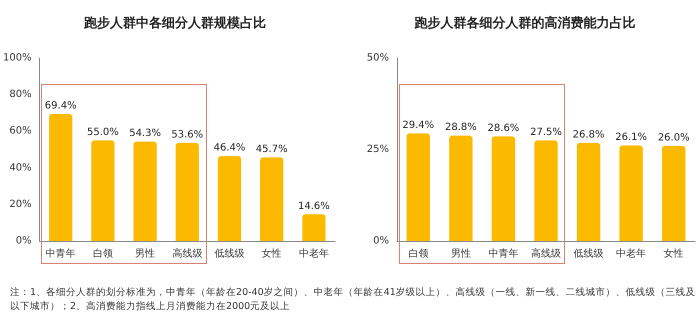 The height and width of the screenshot is (323, 700). What do you see at coordinates (353, 300) in the screenshot?
I see `text: 注：1、各细分人群的划分标准为，中青年（年龄在20-40岁之间）、中老年（年龄在41岁级以上）、高线级（一线、新一线、二线城市）、低线级（三线及以下城市）；2、高消费能力指线上月消费能力在2000元及以上` at bounding box center [353, 300].